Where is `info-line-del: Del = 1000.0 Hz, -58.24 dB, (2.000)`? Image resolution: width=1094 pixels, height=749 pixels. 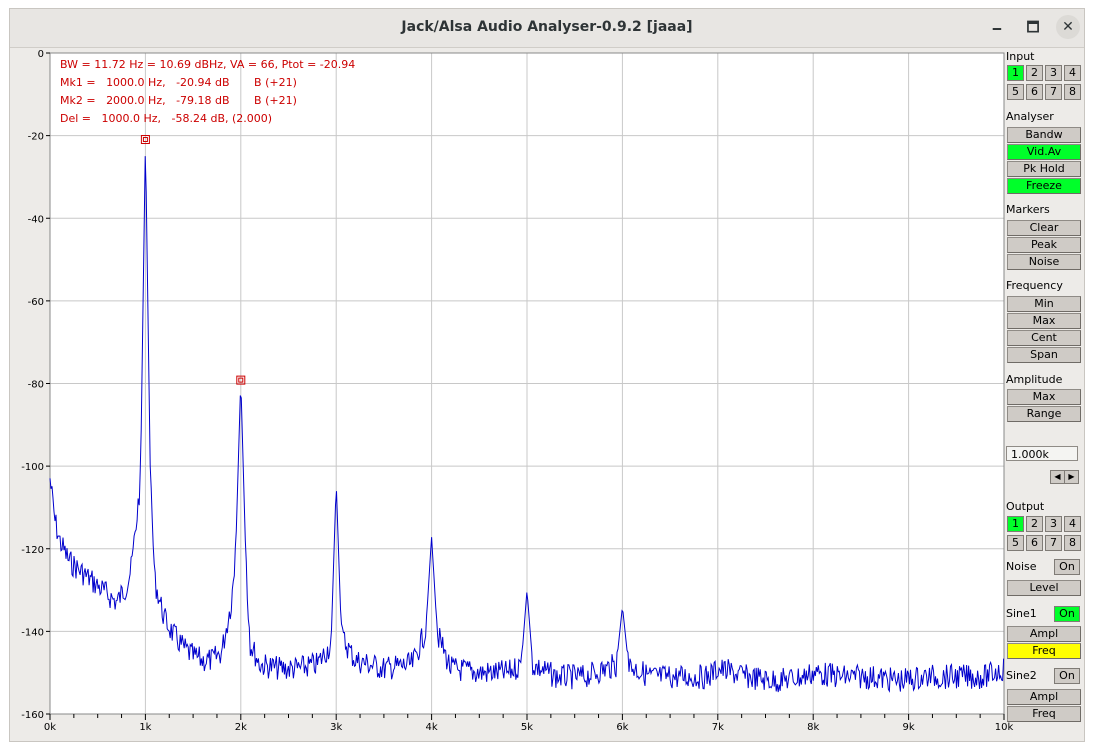 info-line-del: Del = 1000.0 Hz, -58.24 dB, (2.000) is located at coordinates (166, 118).